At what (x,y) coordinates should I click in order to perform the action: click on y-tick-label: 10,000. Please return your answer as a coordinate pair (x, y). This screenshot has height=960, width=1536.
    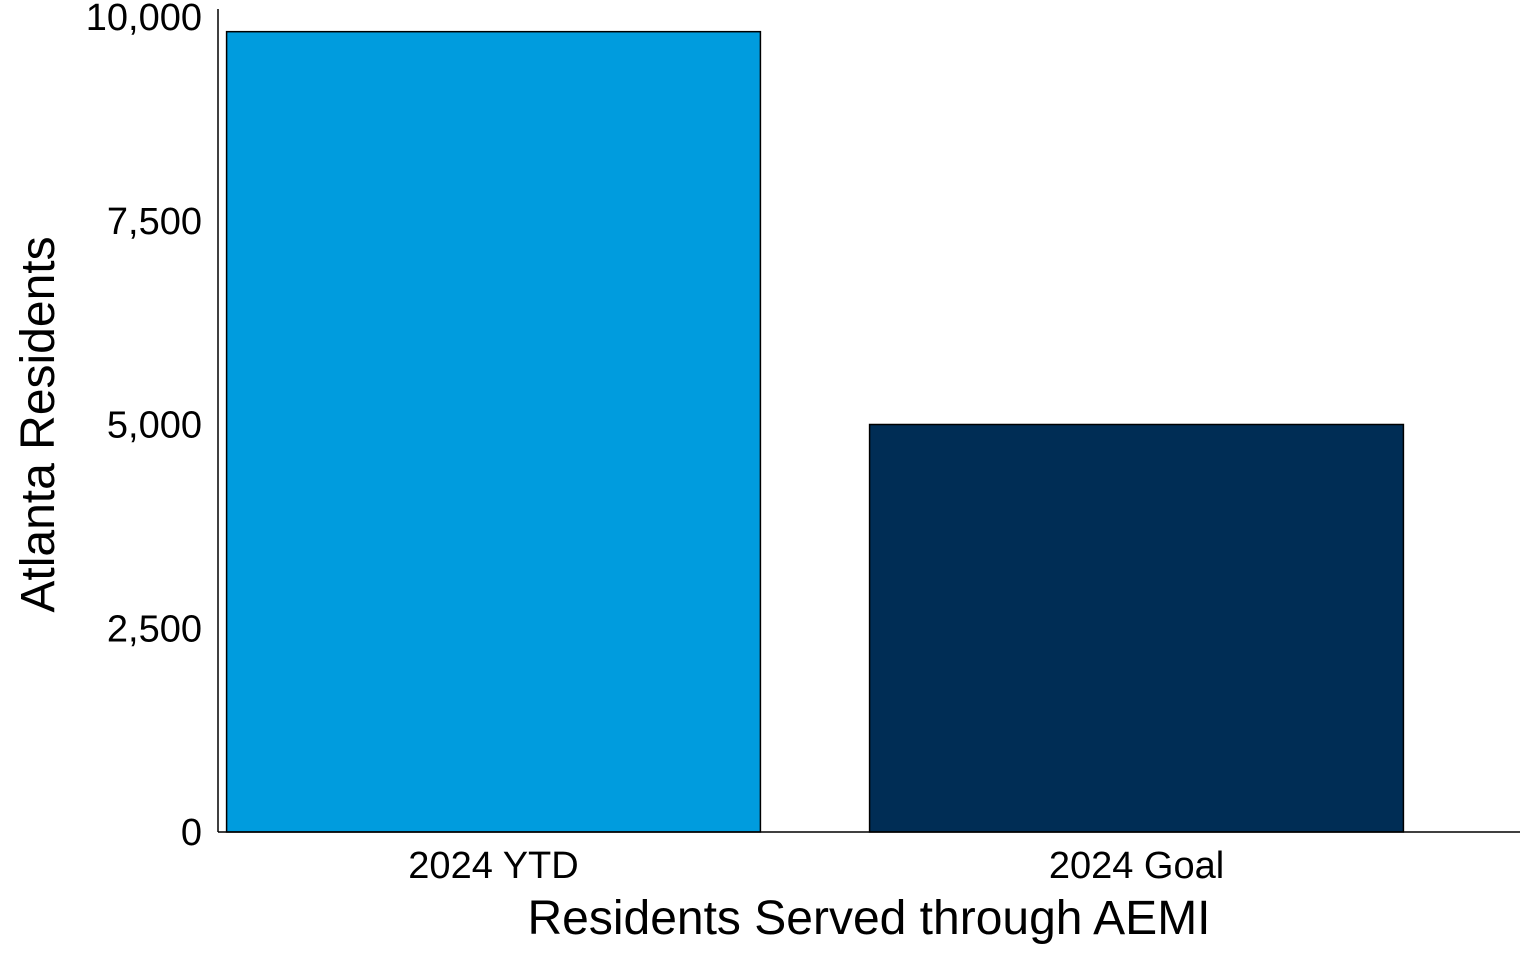
    Looking at the image, I should click on (144, 19).